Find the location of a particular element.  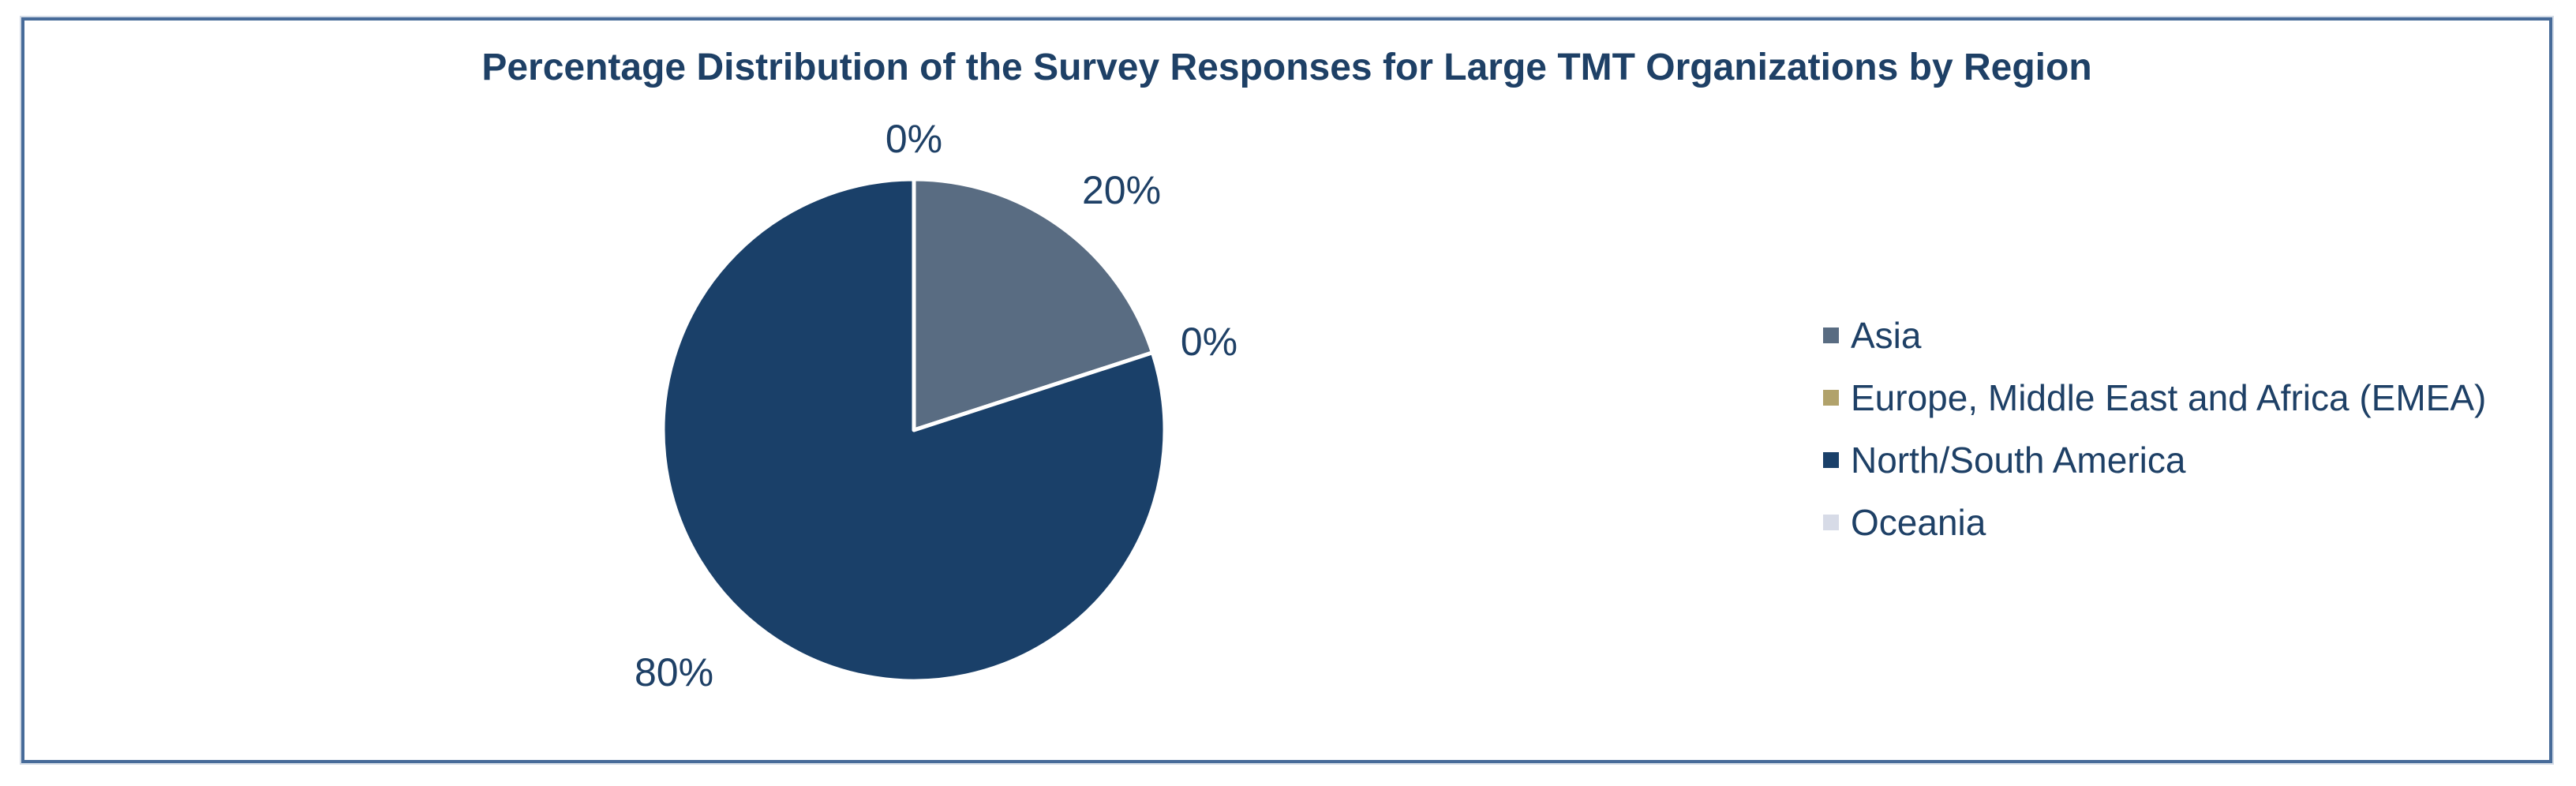

legend-marker-north-south-america-icon is located at coordinates (1831, 460).